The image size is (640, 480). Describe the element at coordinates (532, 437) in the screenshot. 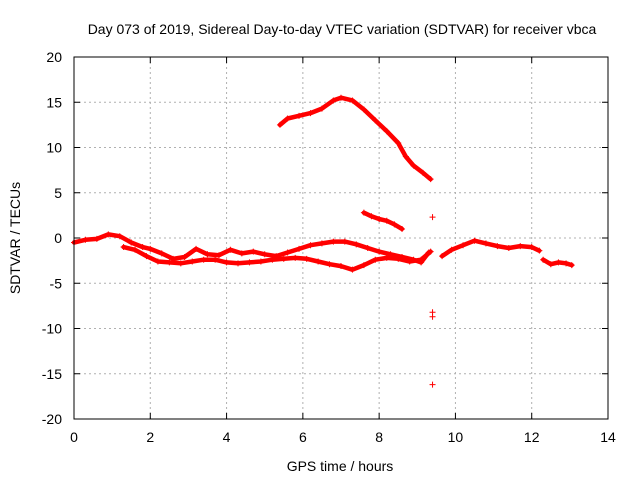

I see `x-tick-label: 12` at that location.